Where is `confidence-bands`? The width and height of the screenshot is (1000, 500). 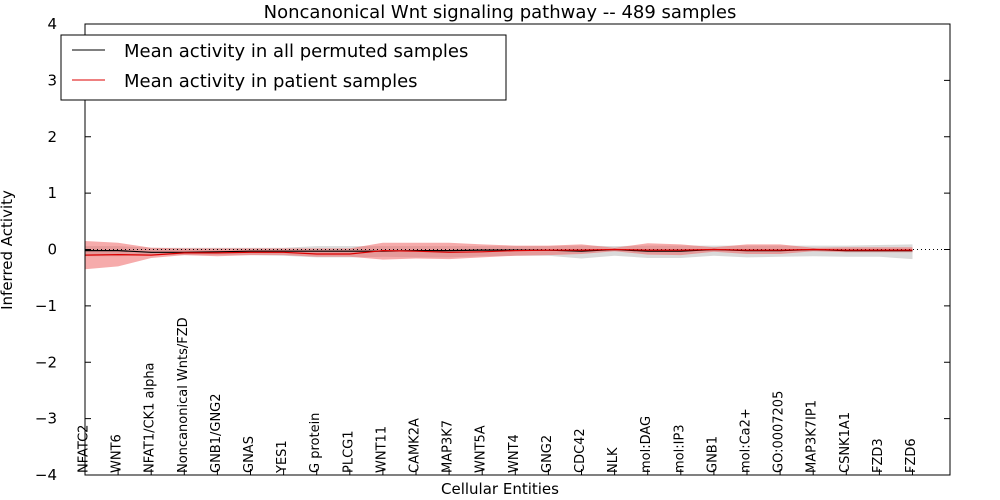 confidence-bands is located at coordinates (499, 255).